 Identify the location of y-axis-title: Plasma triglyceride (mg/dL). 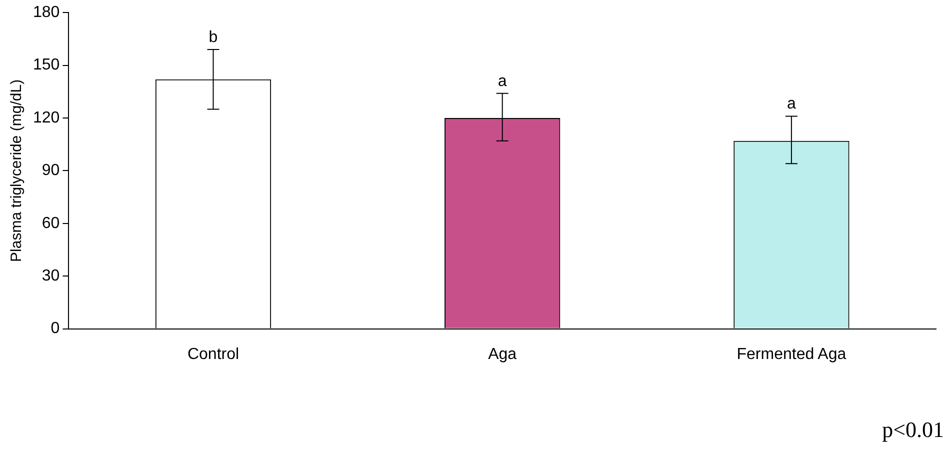
(17, 170).